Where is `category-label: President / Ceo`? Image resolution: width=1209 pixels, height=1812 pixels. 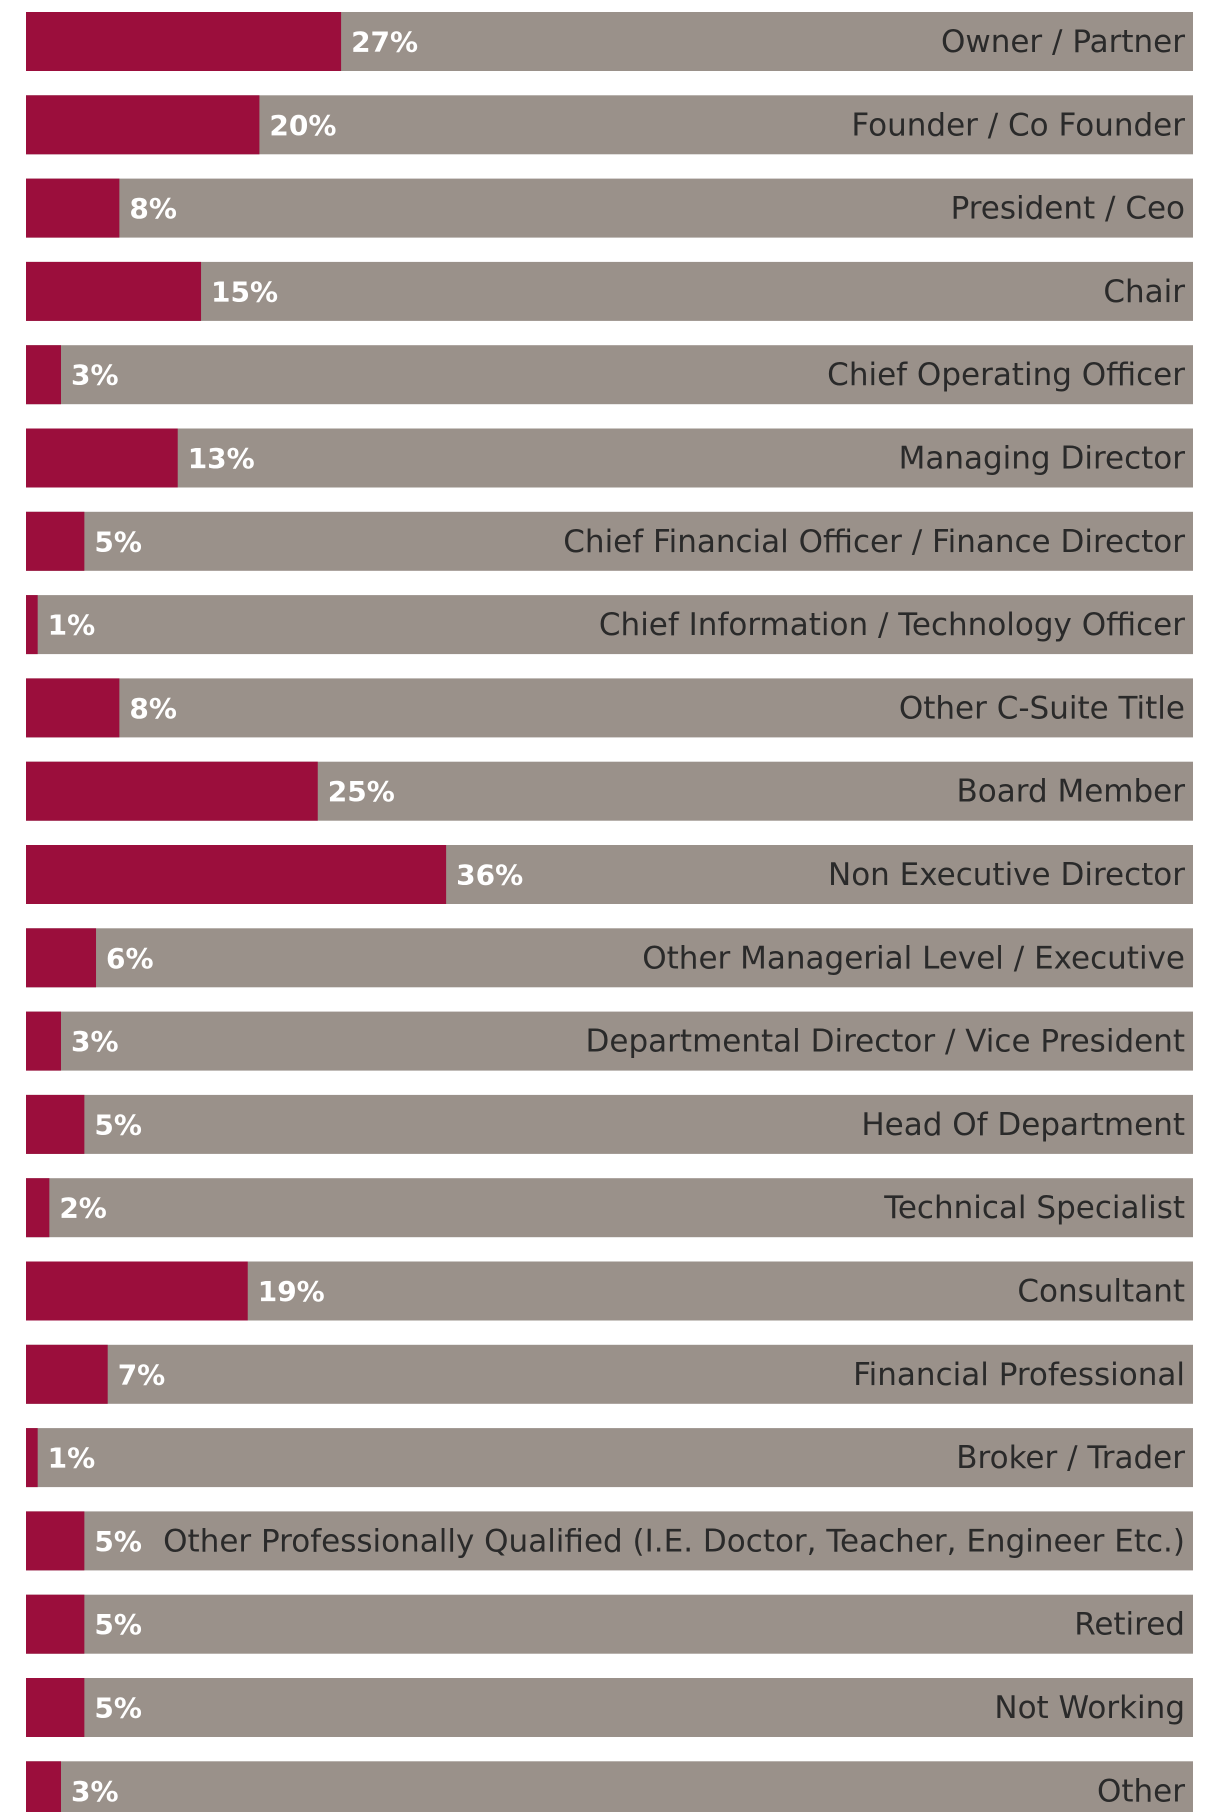 category-label: President / Ceo is located at coordinates (1068, 209).